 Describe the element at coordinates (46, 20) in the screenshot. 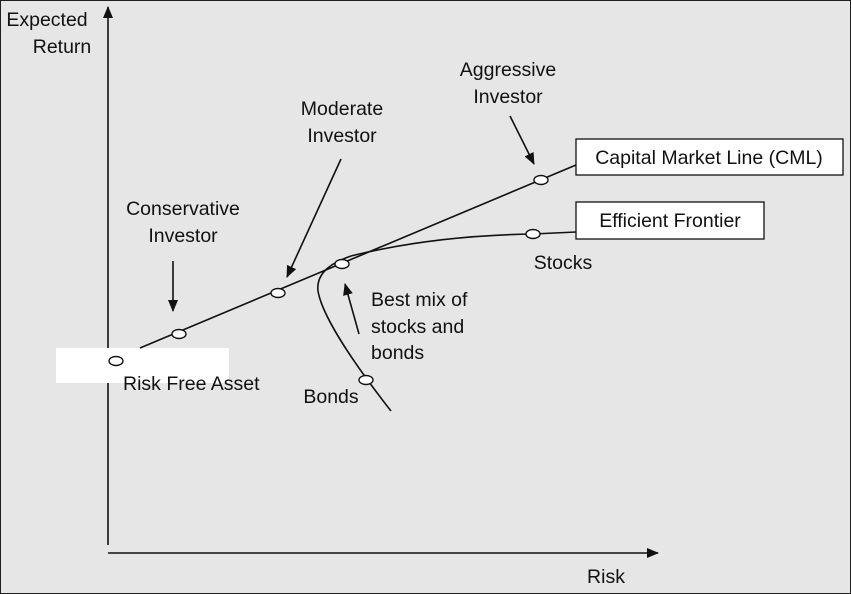

I see `y-axis-label-line1: Expected` at that location.